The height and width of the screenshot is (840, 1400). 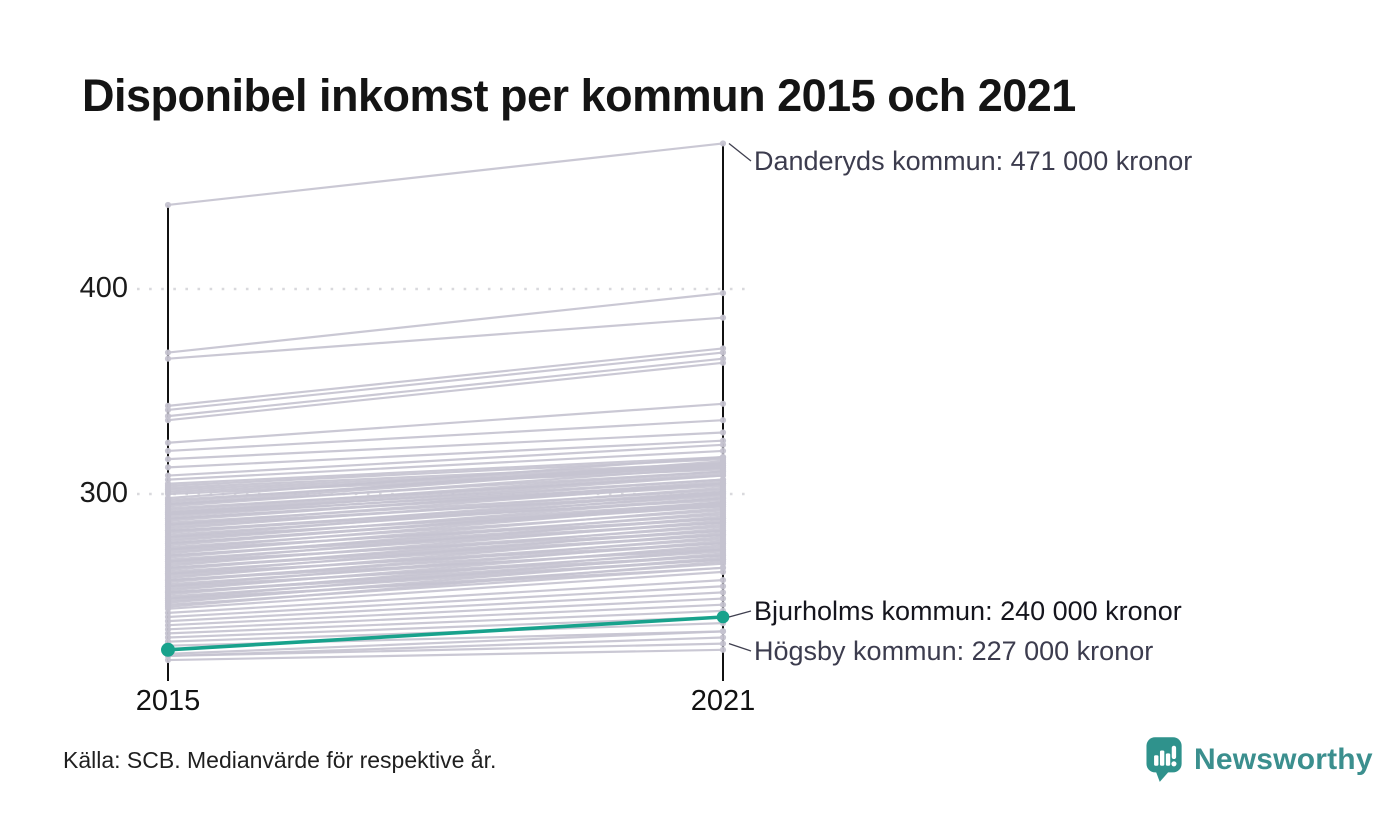 What do you see at coordinates (103, 493) in the screenshot?
I see `y-axis-tick-label-300: 300` at bounding box center [103, 493].